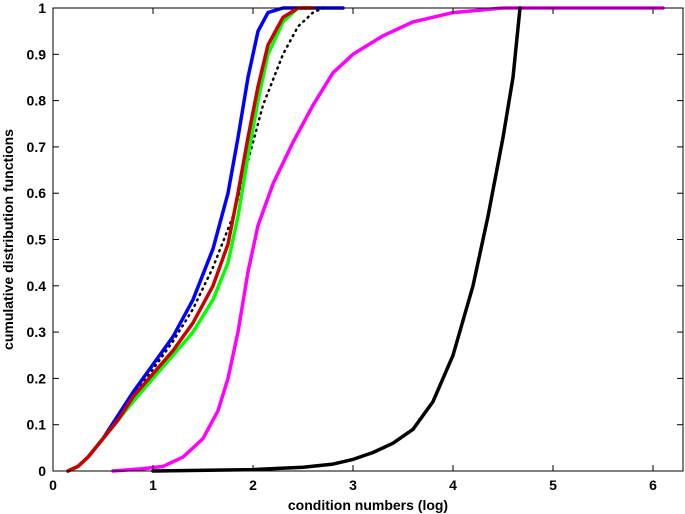 This screenshot has width=685, height=514. What do you see at coordinates (653, 485) in the screenshot?
I see `x-tick-label: 6` at bounding box center [653, 485].